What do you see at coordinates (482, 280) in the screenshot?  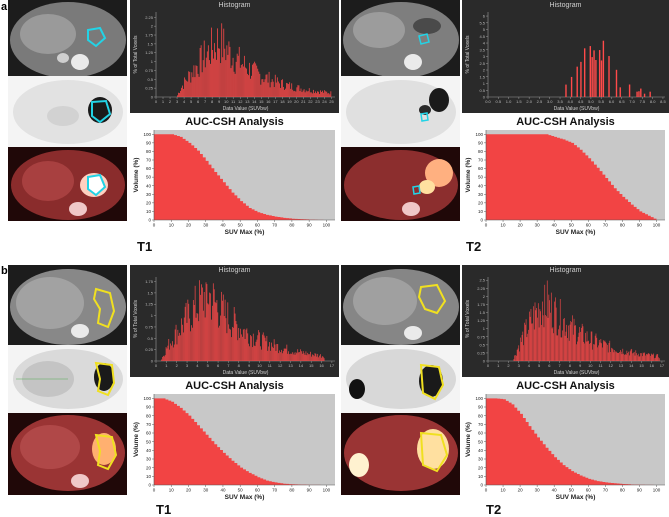 I see `y-tick-label: 2.5` at bounding box center [482, 280].